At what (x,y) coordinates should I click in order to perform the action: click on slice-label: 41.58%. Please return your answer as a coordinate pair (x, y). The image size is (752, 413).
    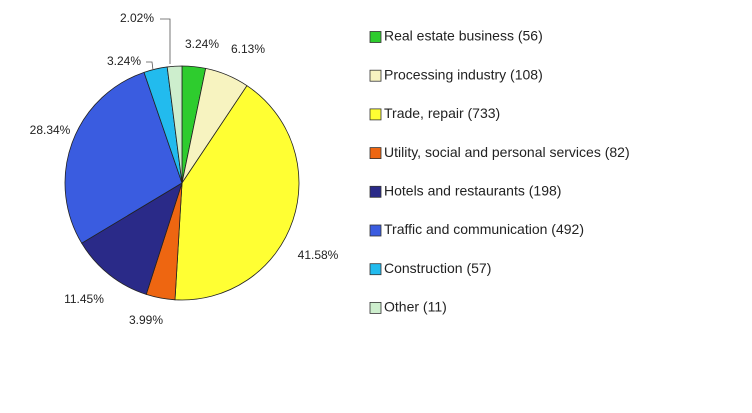
    Looking at the image, I should click on (318, 255).